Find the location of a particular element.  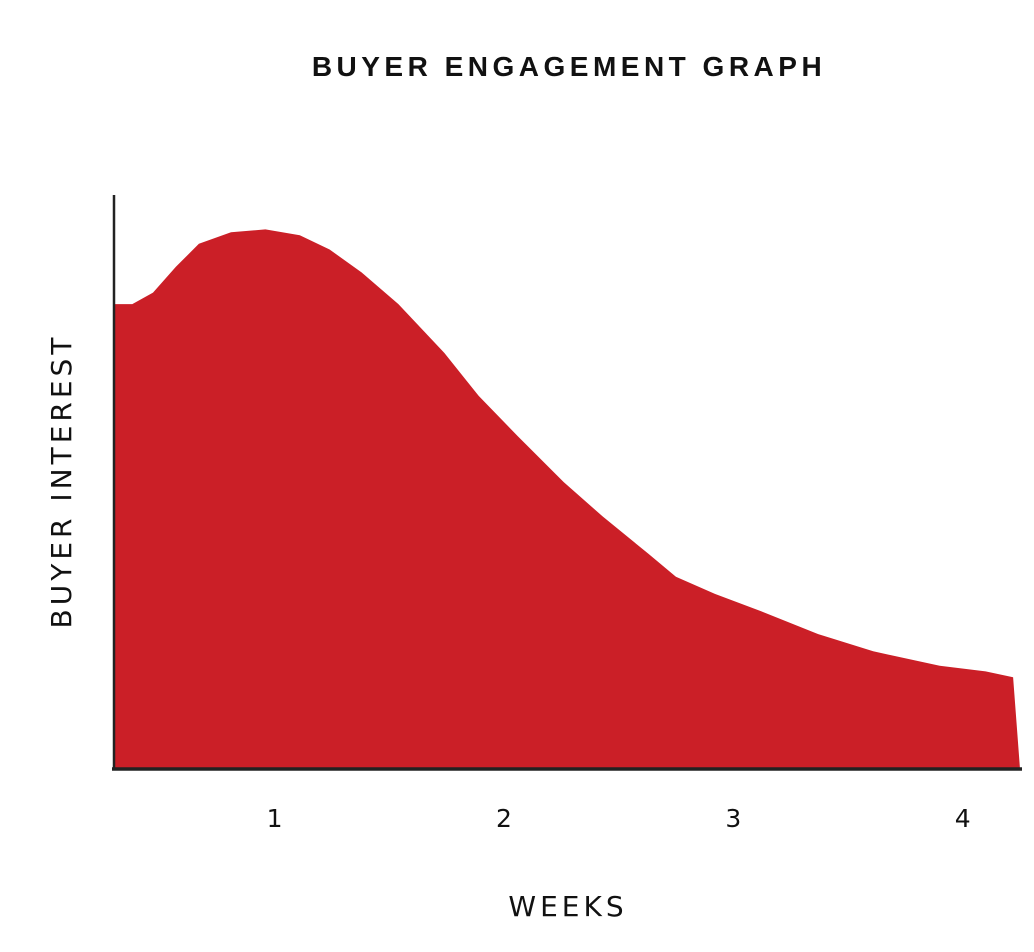

x-axis-title: WEEKS is located at coordinates (567, 906).